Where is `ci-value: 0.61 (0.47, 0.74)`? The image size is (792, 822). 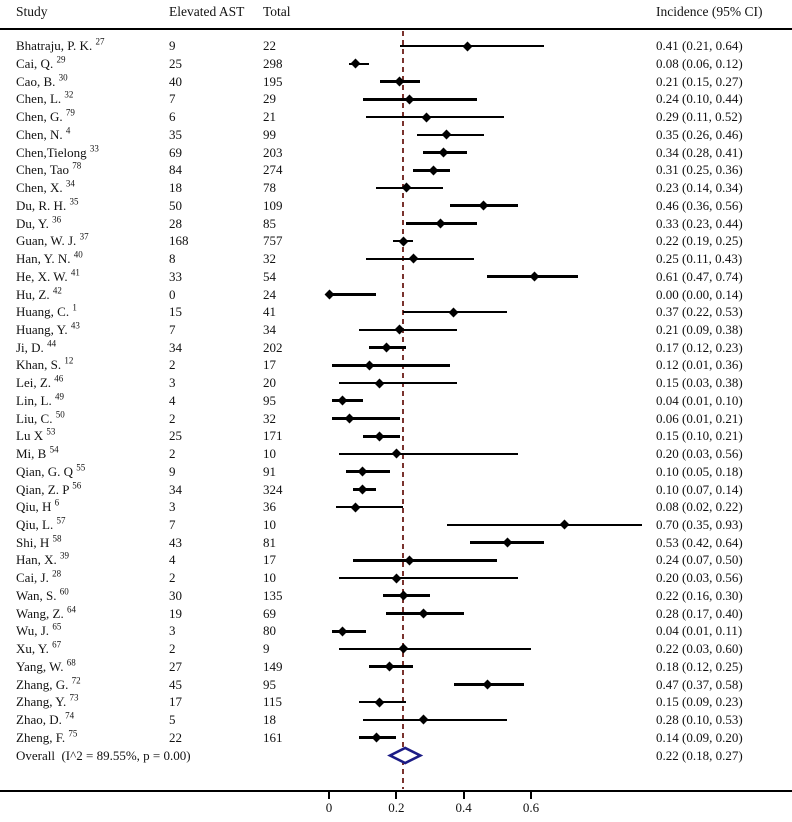
ci-value: 0.61 (0.47, 0.74) is located at coordinates (699, 276).